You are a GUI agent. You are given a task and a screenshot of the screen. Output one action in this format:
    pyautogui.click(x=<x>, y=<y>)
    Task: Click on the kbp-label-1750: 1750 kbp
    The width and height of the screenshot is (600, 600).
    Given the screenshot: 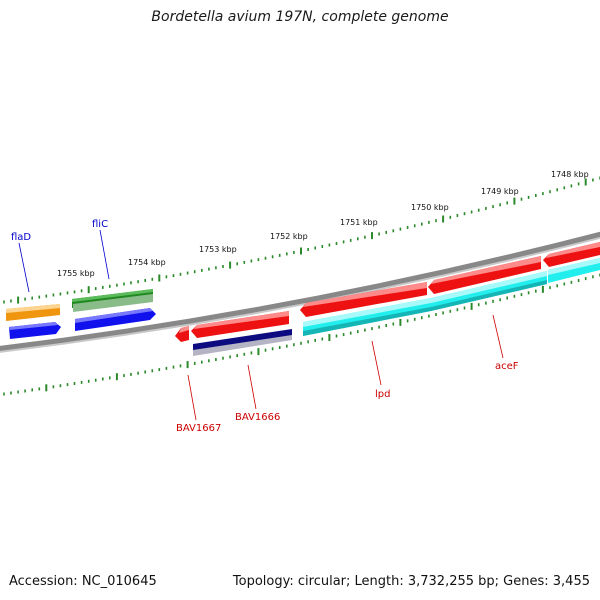 What is the action you would take?
    pyautogui.click(x=430, y=207)
    